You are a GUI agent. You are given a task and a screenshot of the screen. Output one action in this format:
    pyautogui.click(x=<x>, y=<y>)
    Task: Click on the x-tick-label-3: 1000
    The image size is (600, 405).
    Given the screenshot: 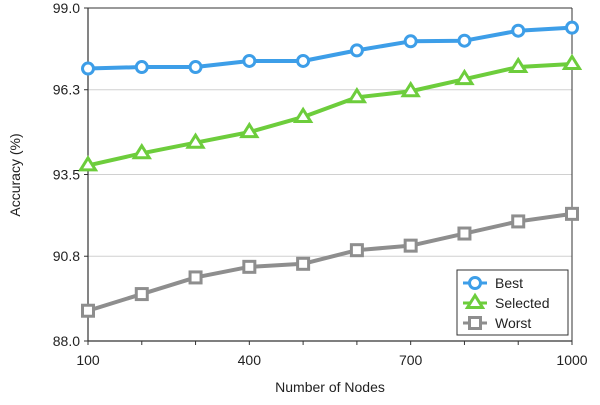 What is the action you would take?
    pyautogui.click(x=571, y=360)
    